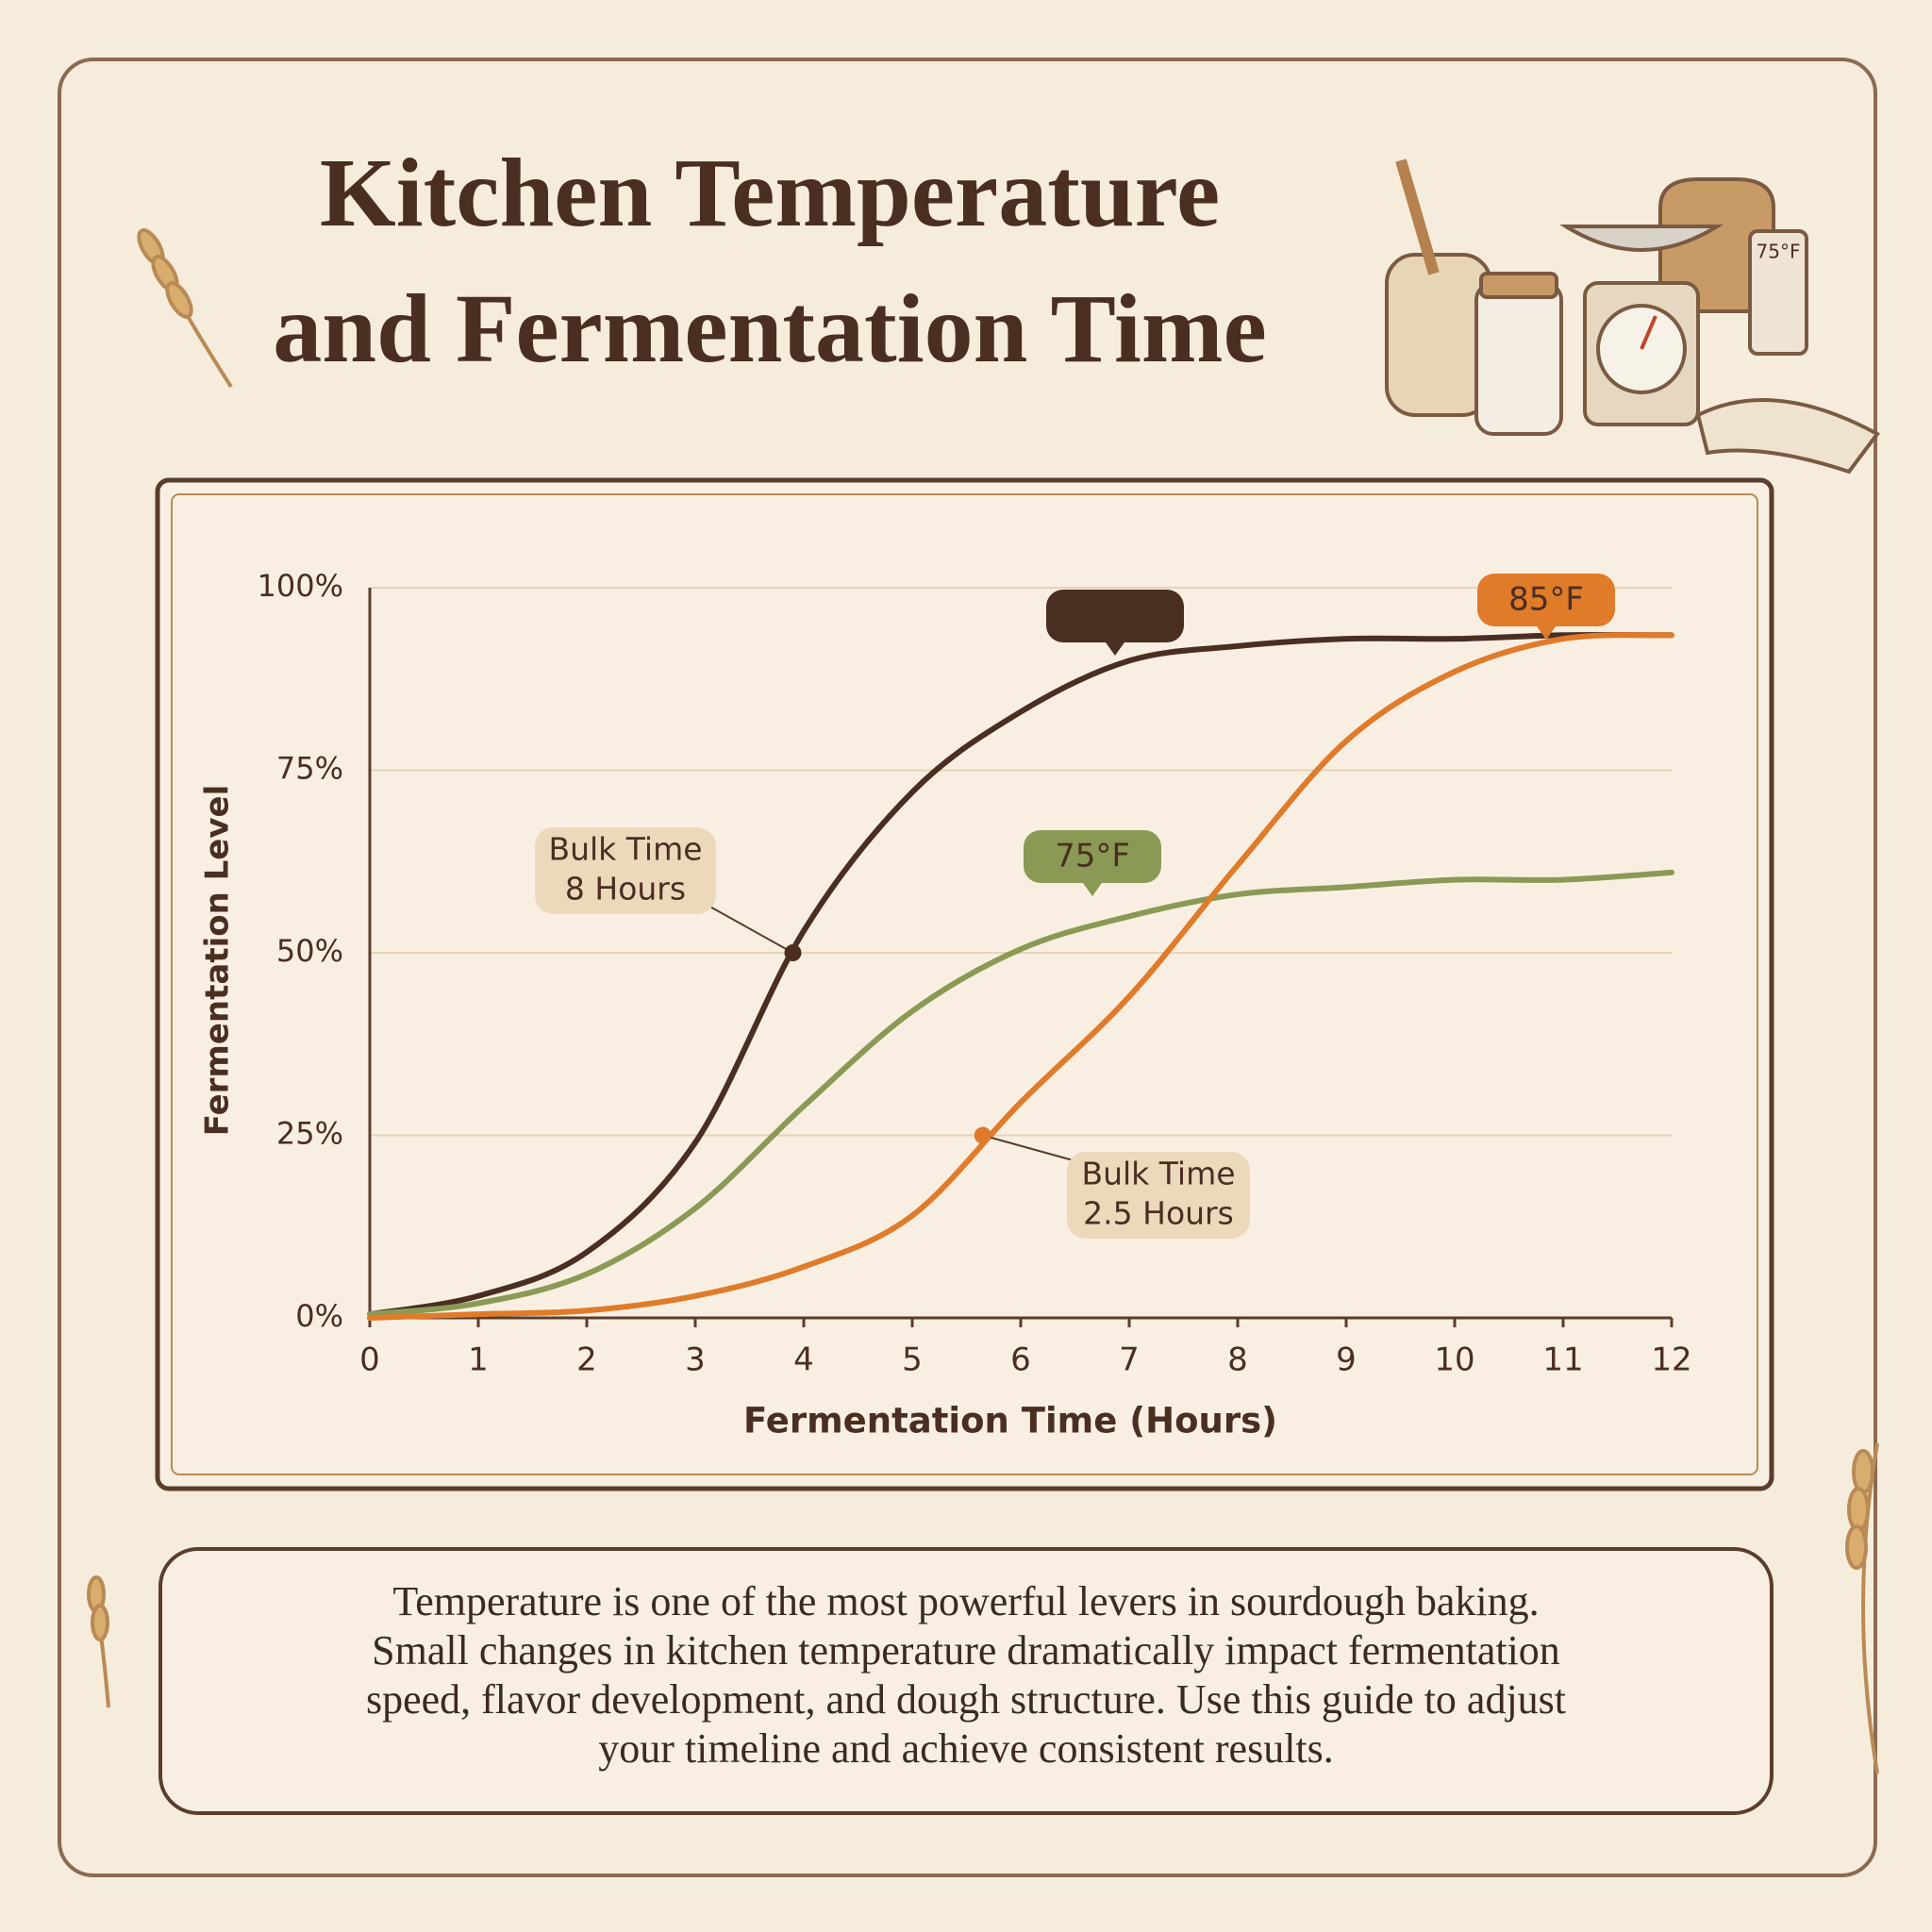  I want to click on x-tick-label: 2, so click(587, 1360).